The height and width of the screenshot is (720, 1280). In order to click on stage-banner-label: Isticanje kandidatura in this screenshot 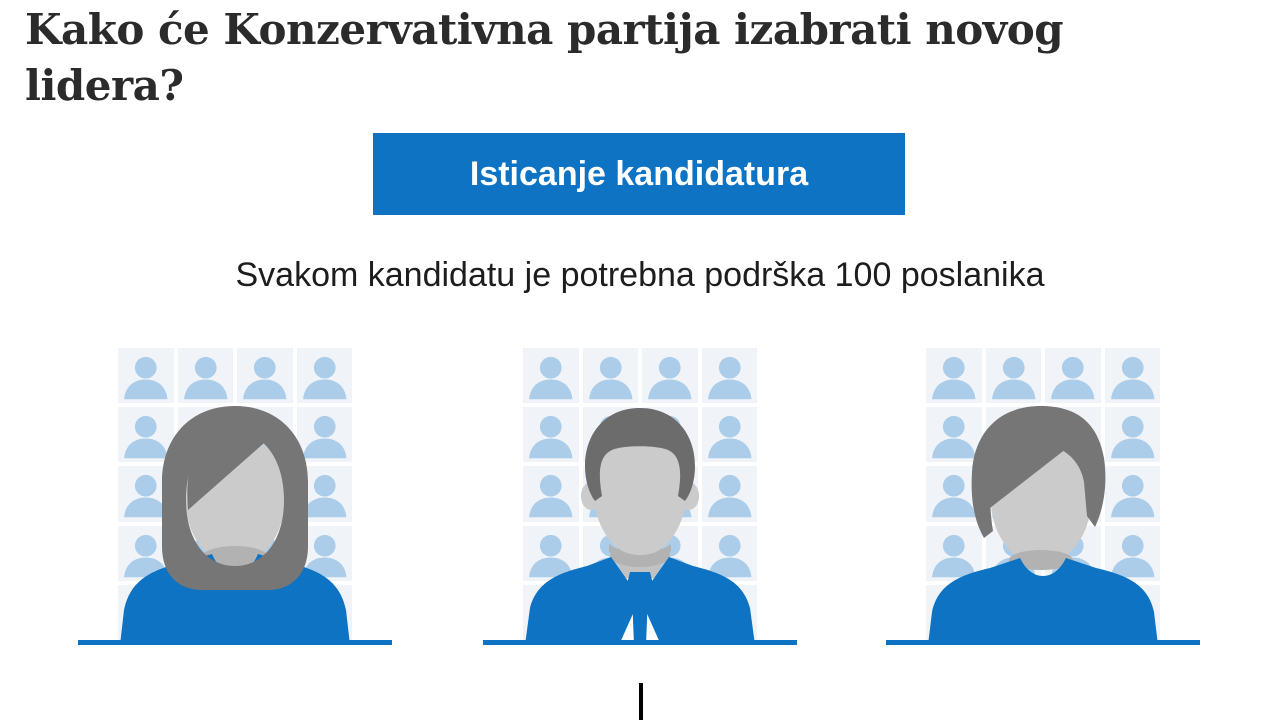, I will do `click(639, 173)`.